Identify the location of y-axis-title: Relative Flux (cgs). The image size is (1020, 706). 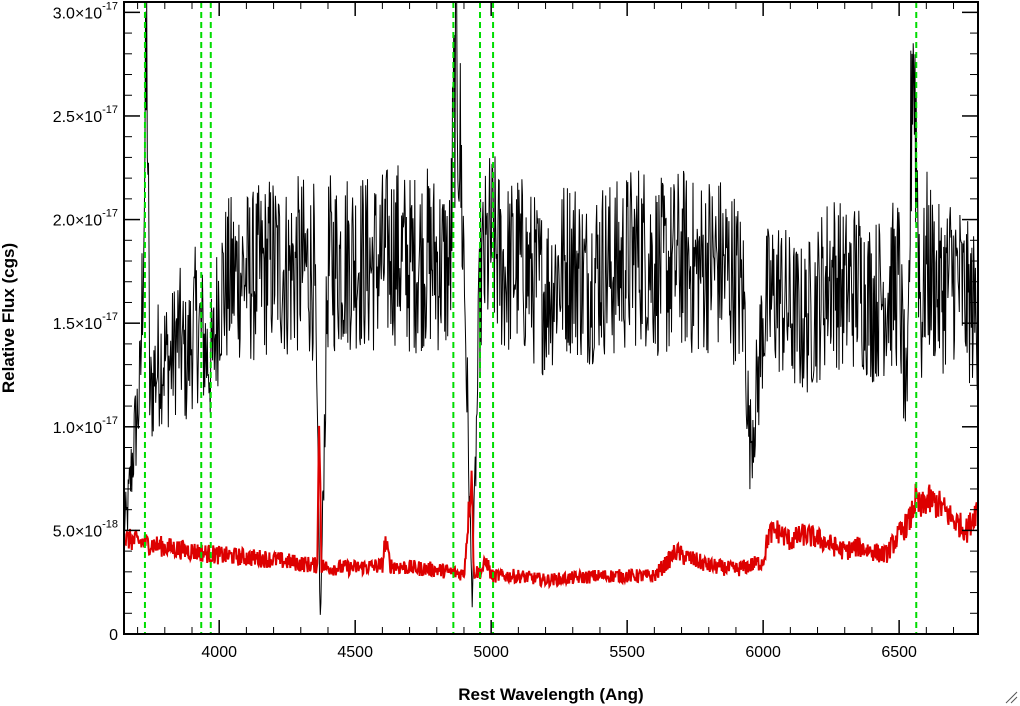
(9, 318).